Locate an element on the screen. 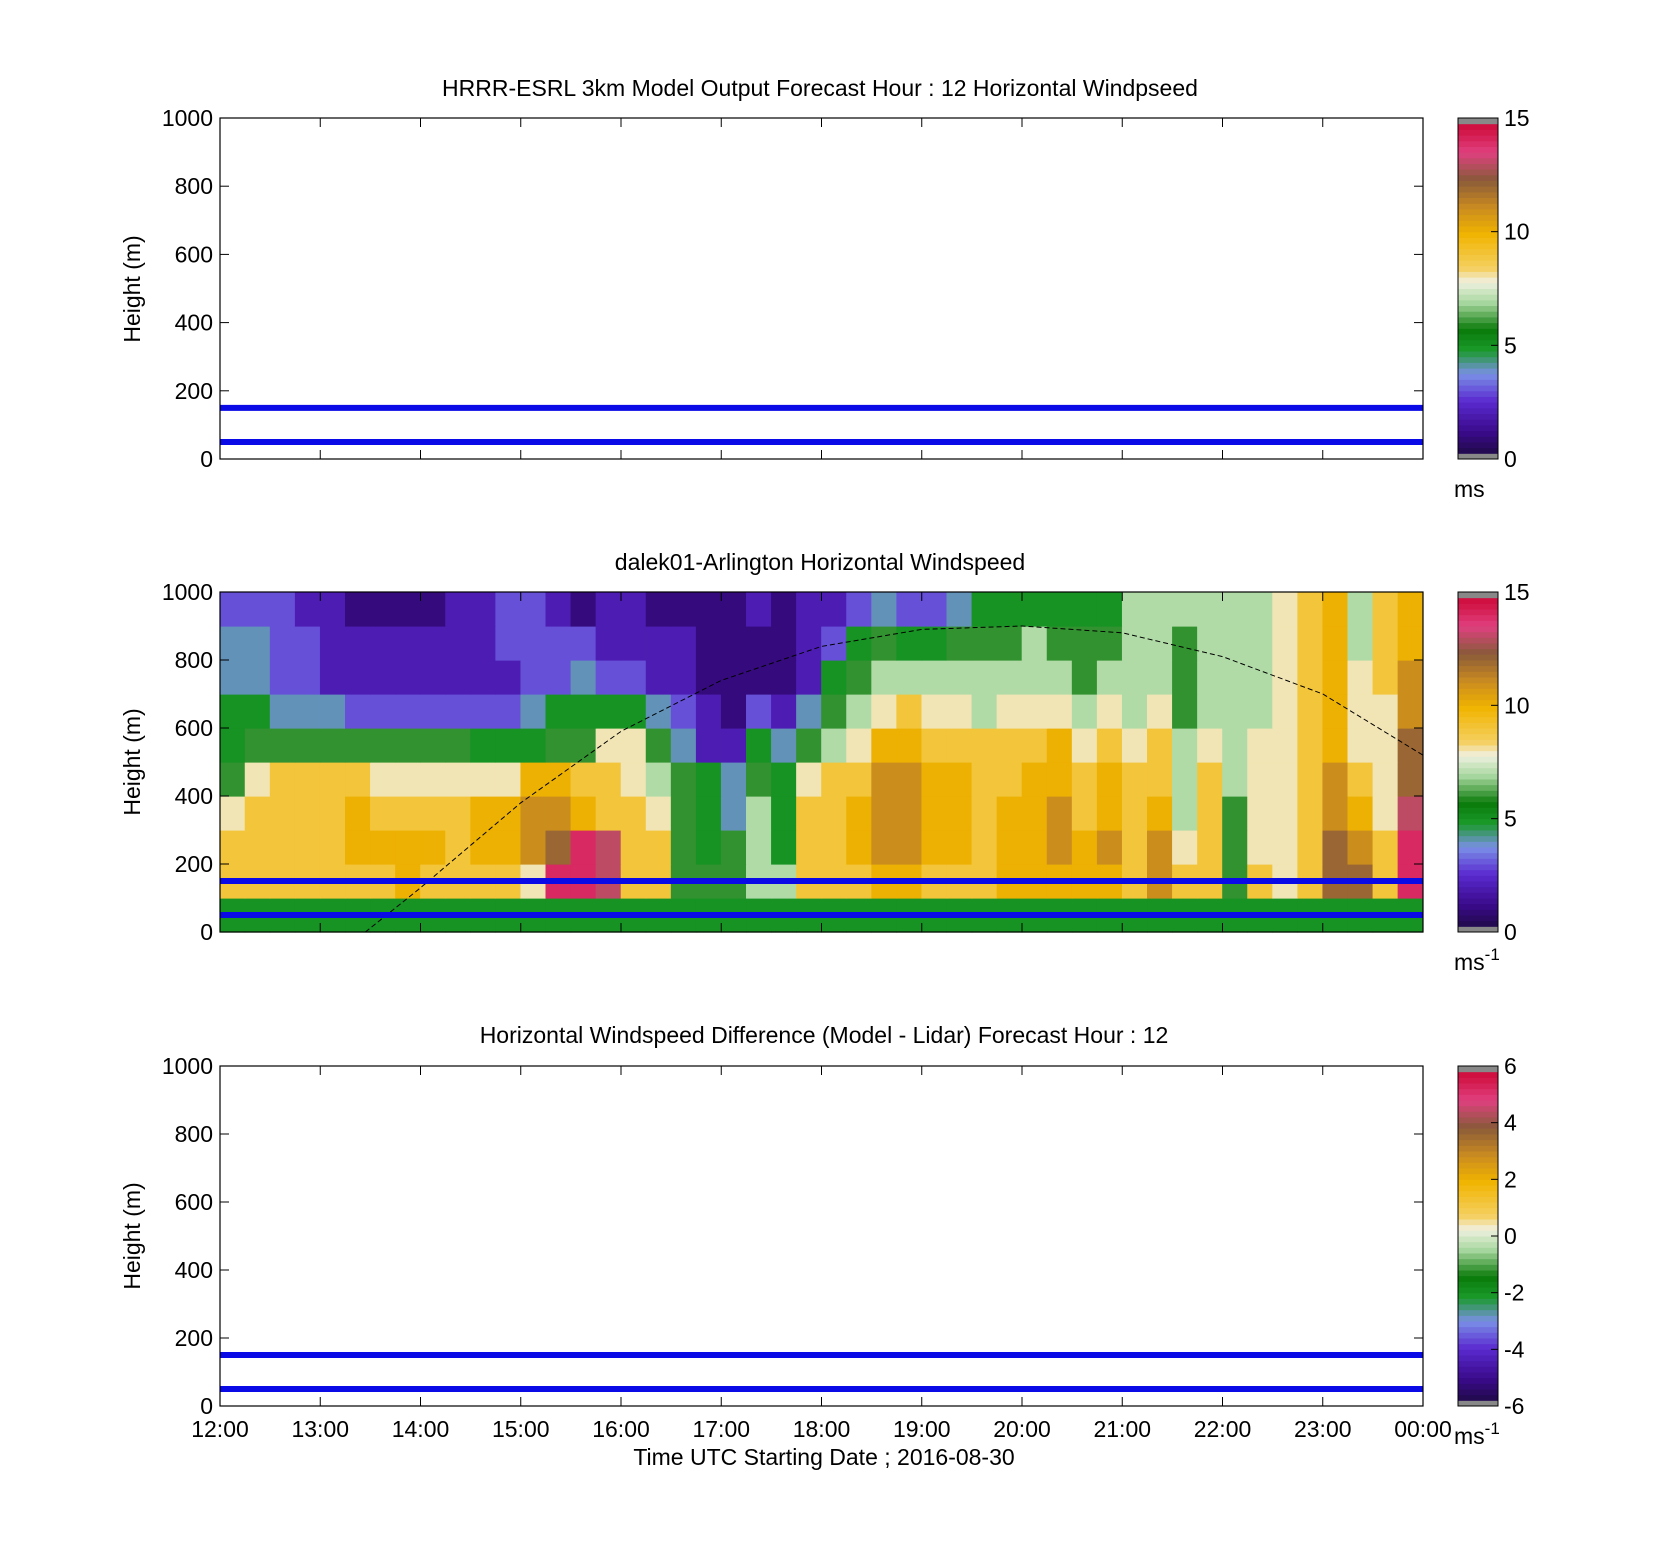 The image size is (1680, 1561). x-tick-label: 20:00 is located at coordinates (1022, 1429).